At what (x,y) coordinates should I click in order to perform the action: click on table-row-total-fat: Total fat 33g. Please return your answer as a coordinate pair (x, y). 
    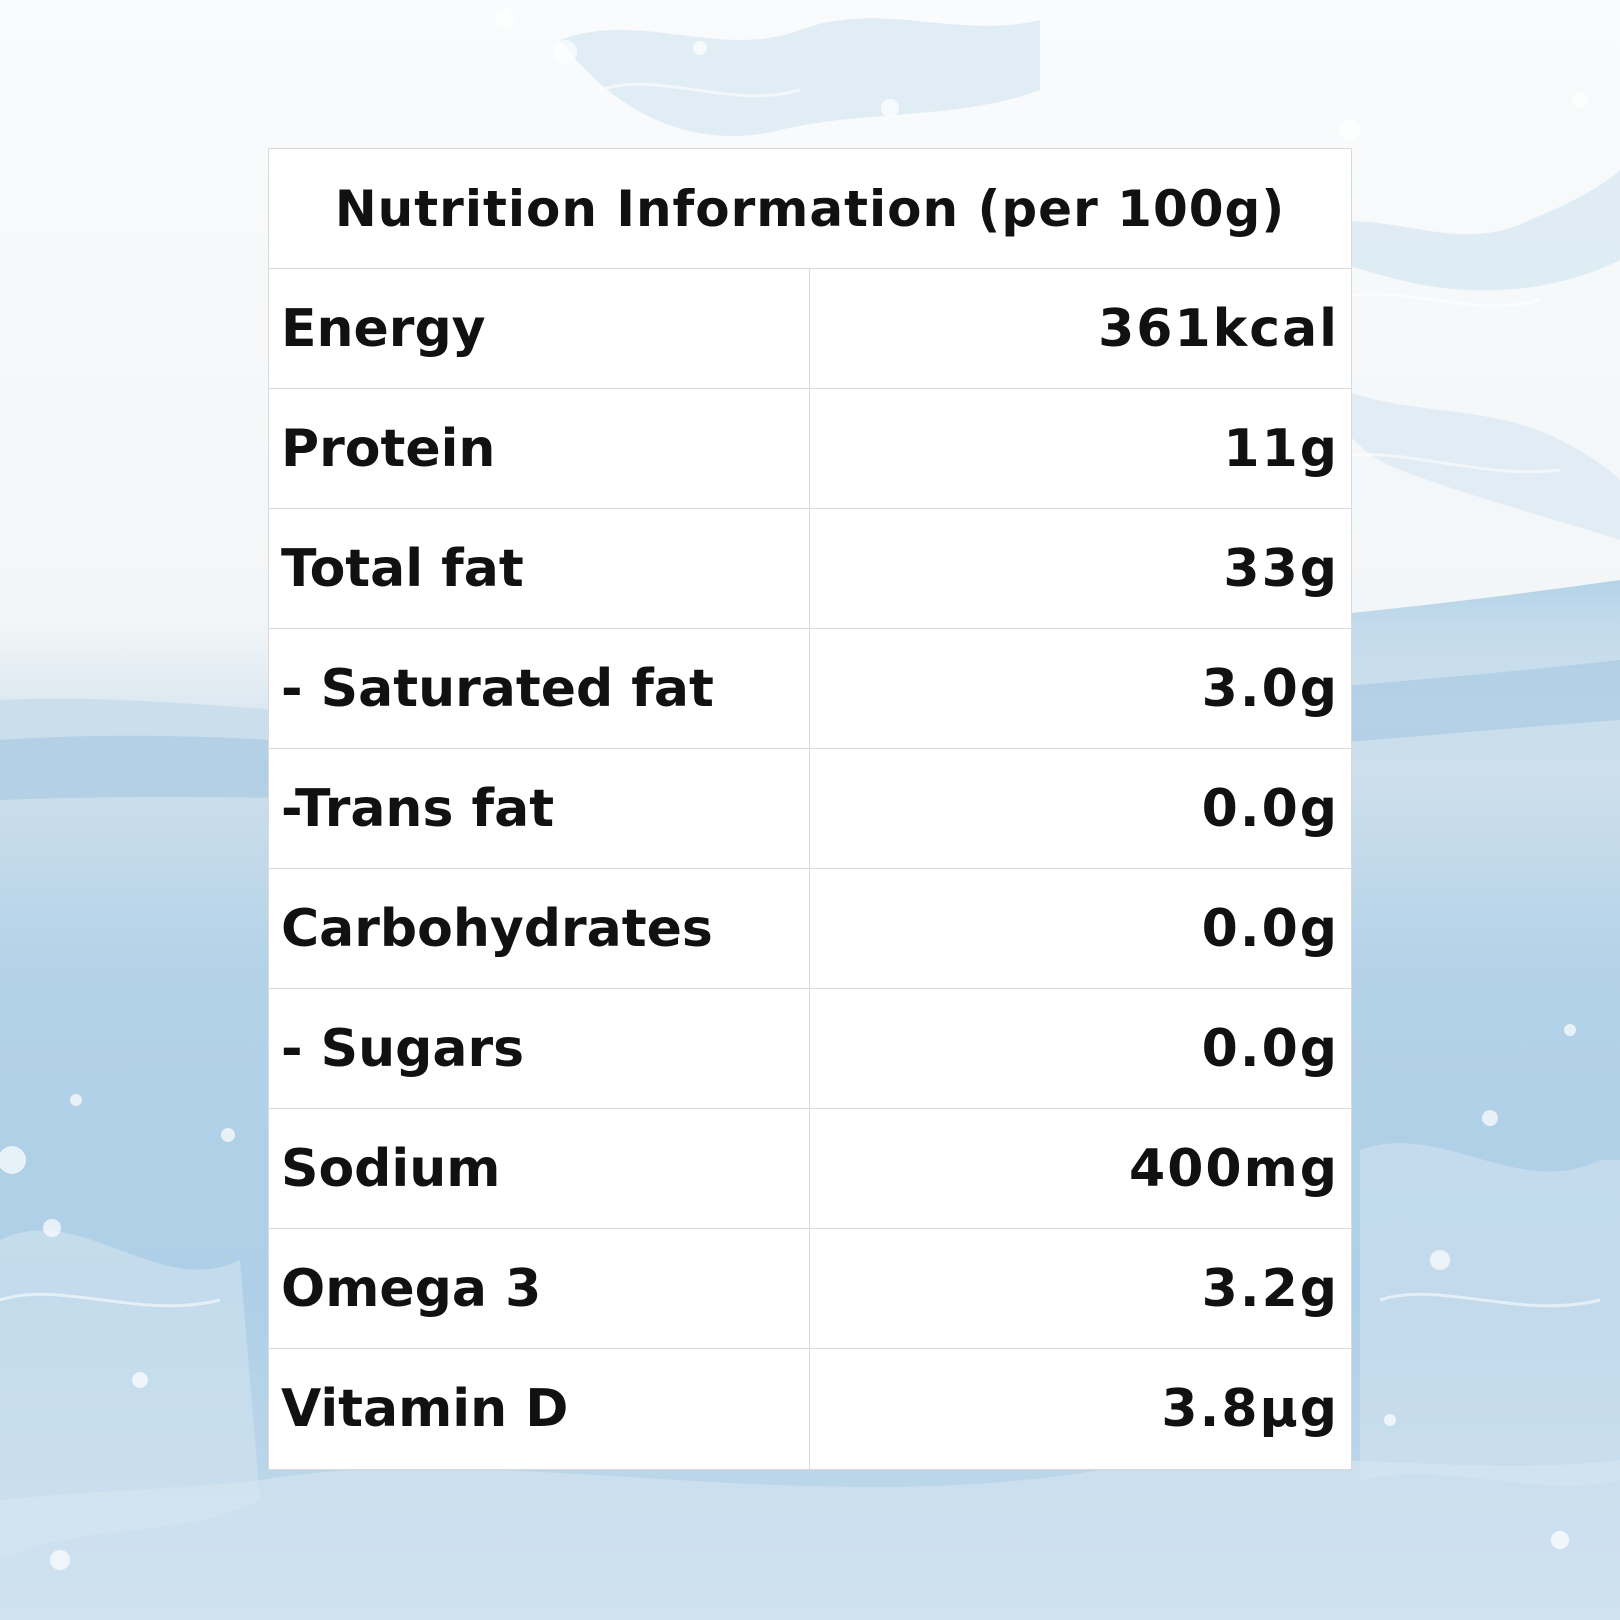
    Looking at the image, I should click on (810, 569).